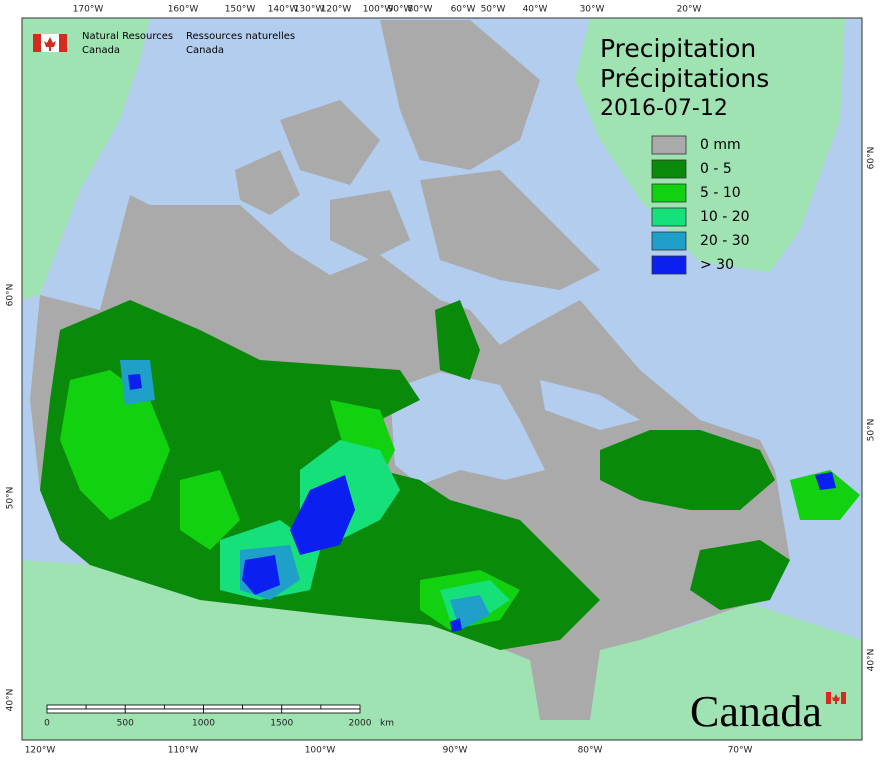 This screenshot has height=764, width=880. I want to click on legend-label: > 30, so click(717, 265).